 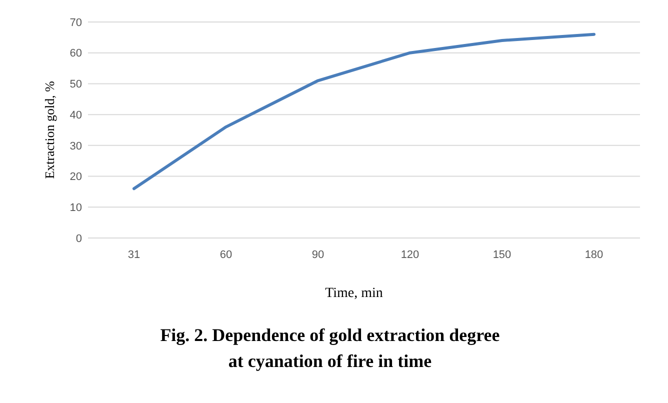 What do you see at coordinates (410, 255) in the screenshot?
I see `x-tick-label: 120` at bounding box center [410, 255].